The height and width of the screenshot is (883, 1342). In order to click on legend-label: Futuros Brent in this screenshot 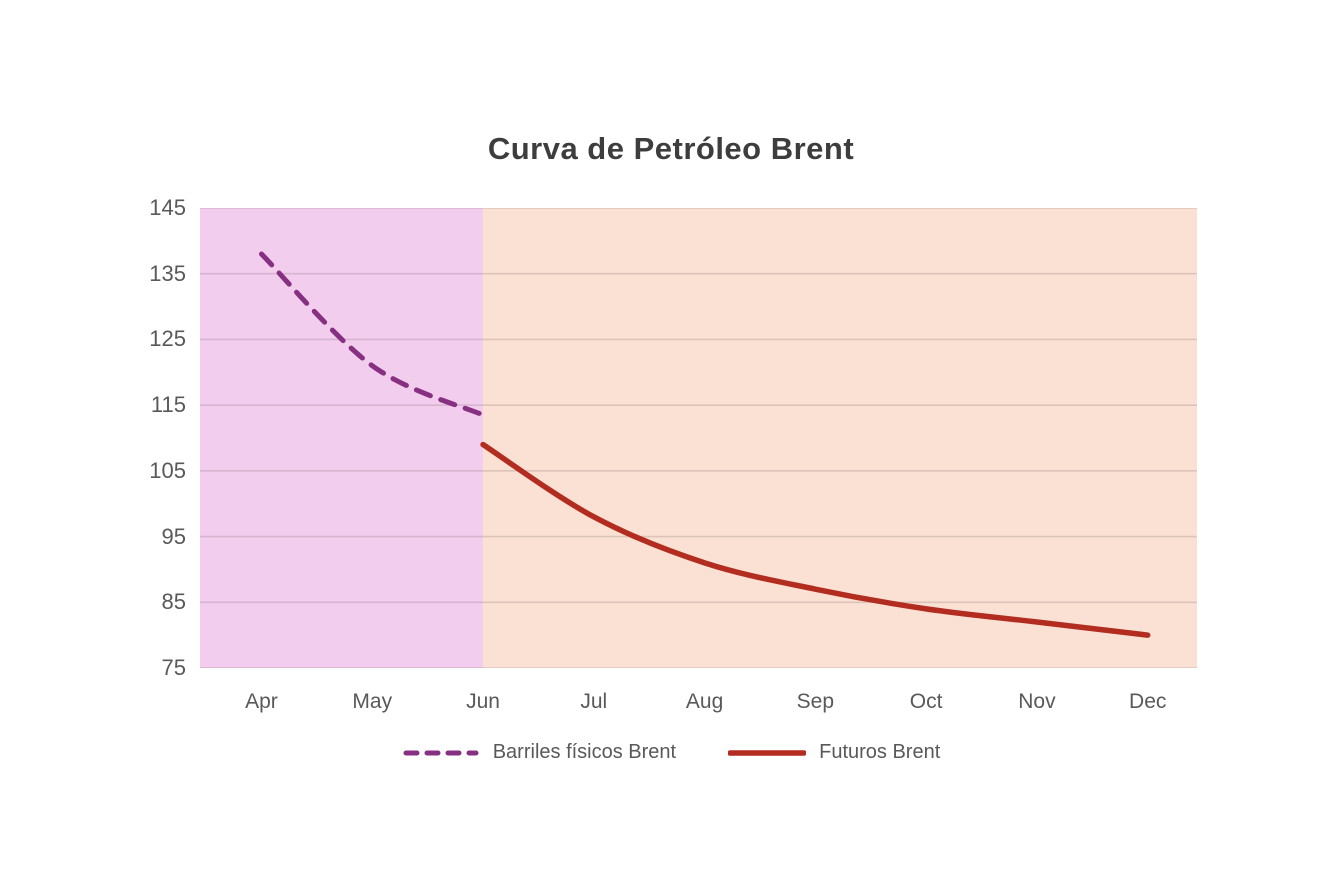, I will do `click(880, 752)`.